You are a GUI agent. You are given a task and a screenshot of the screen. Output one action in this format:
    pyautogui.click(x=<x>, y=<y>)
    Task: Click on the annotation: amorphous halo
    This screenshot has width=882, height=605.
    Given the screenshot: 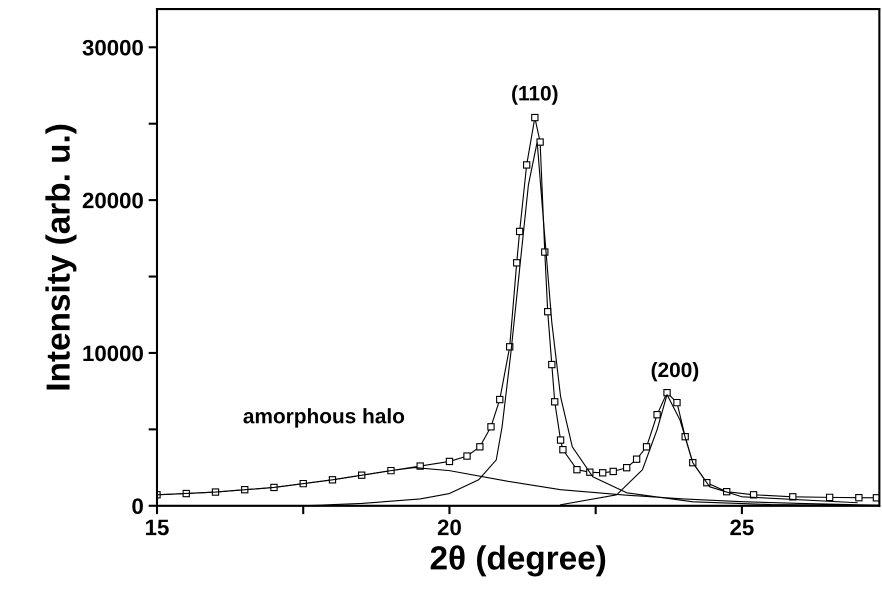 What is the action you would take?
    pyautogui.click(x=323, y=418)
    